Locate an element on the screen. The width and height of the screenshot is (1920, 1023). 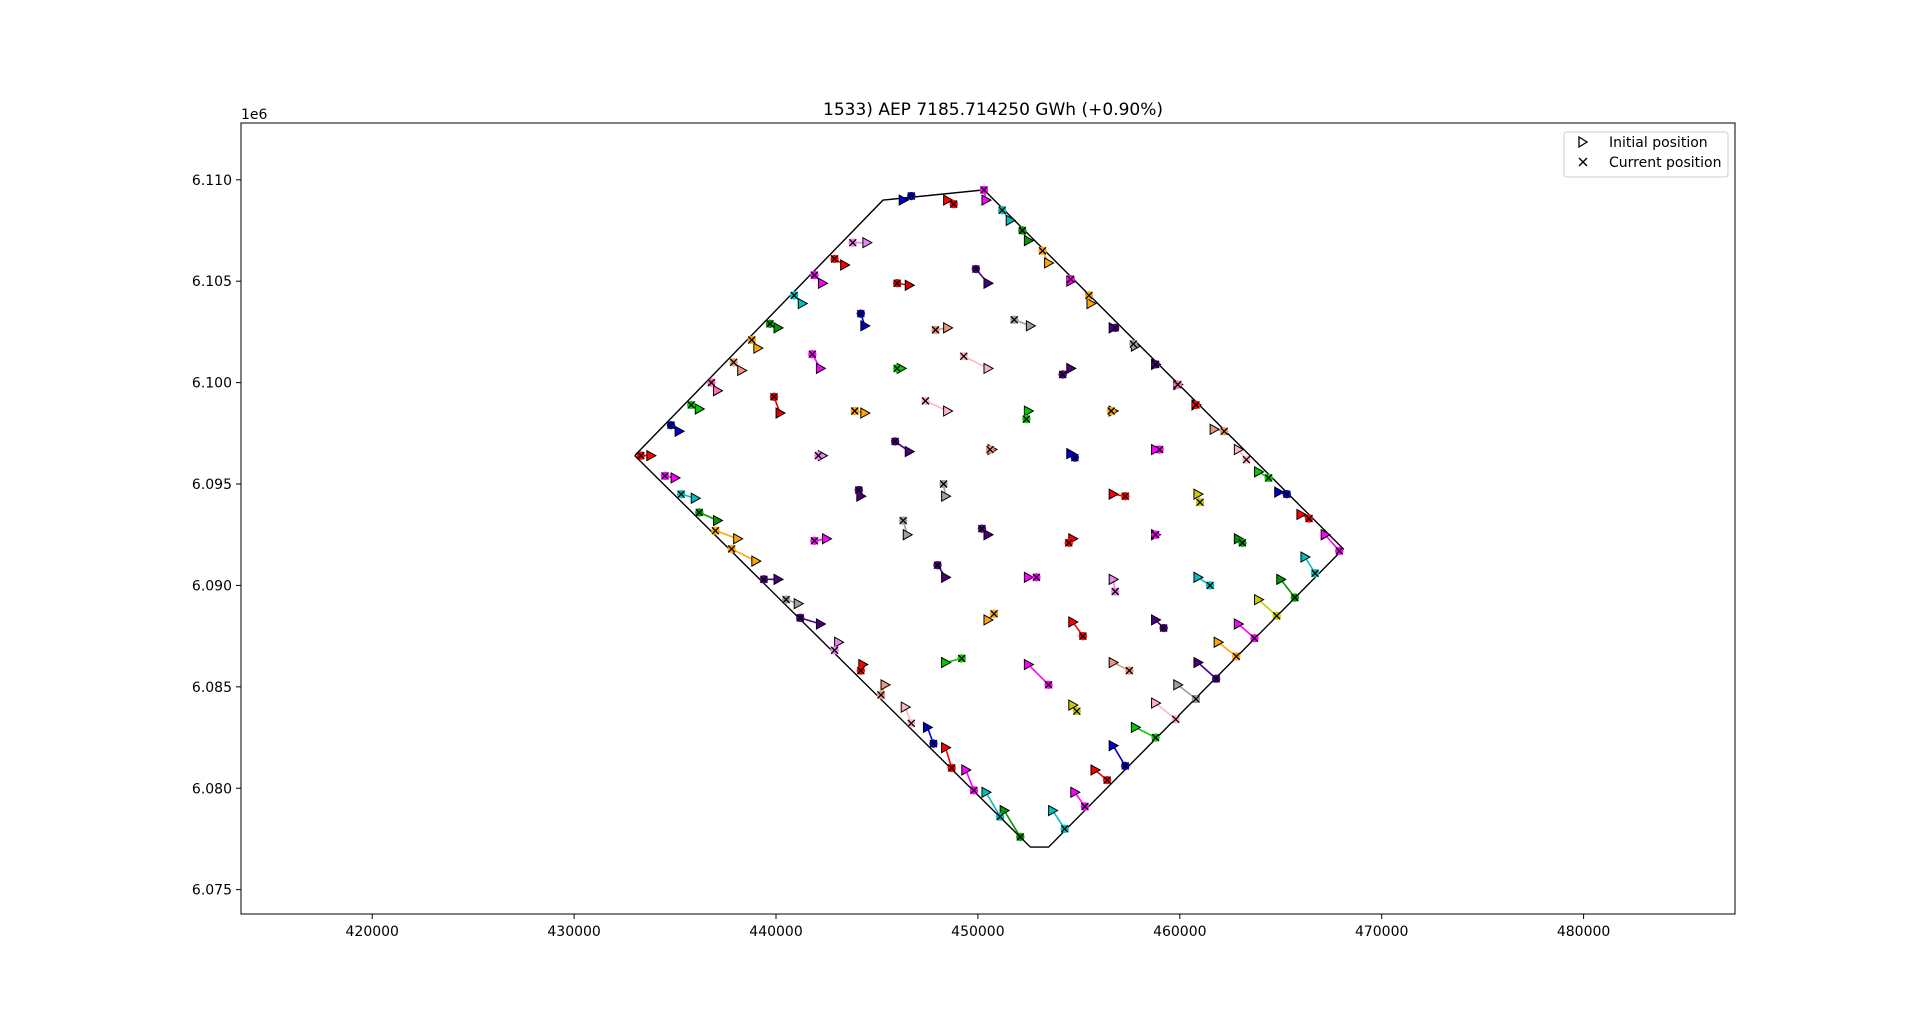
chart-title: 1533) AEP 7185.714250 GWh (+0.90%) is located at coordinates (993, 110).